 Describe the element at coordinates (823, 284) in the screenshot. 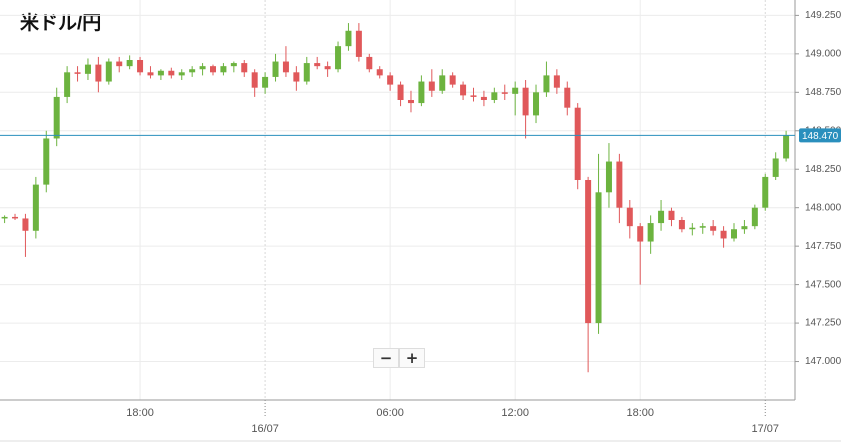

I see `y-tick-label: 147.500` at that location.